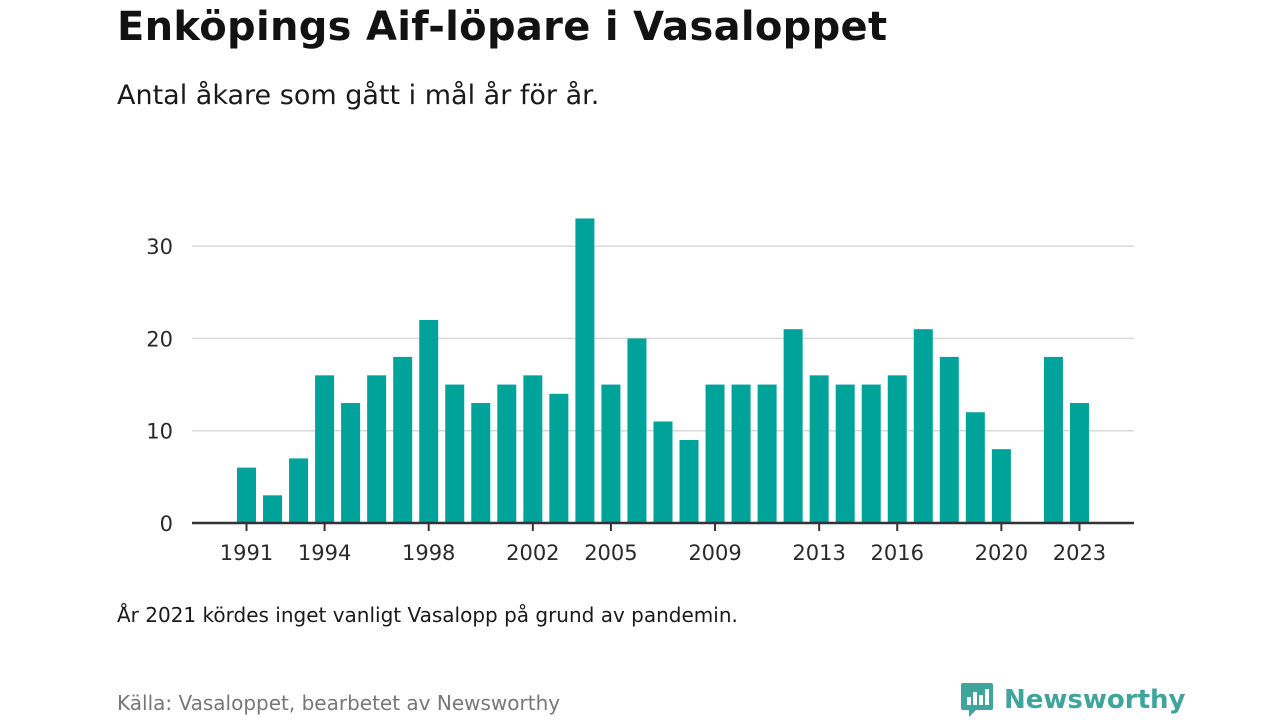  Describe the element at coordinates (845, 453) in the screenshot. I see `bar-2014` at that location.